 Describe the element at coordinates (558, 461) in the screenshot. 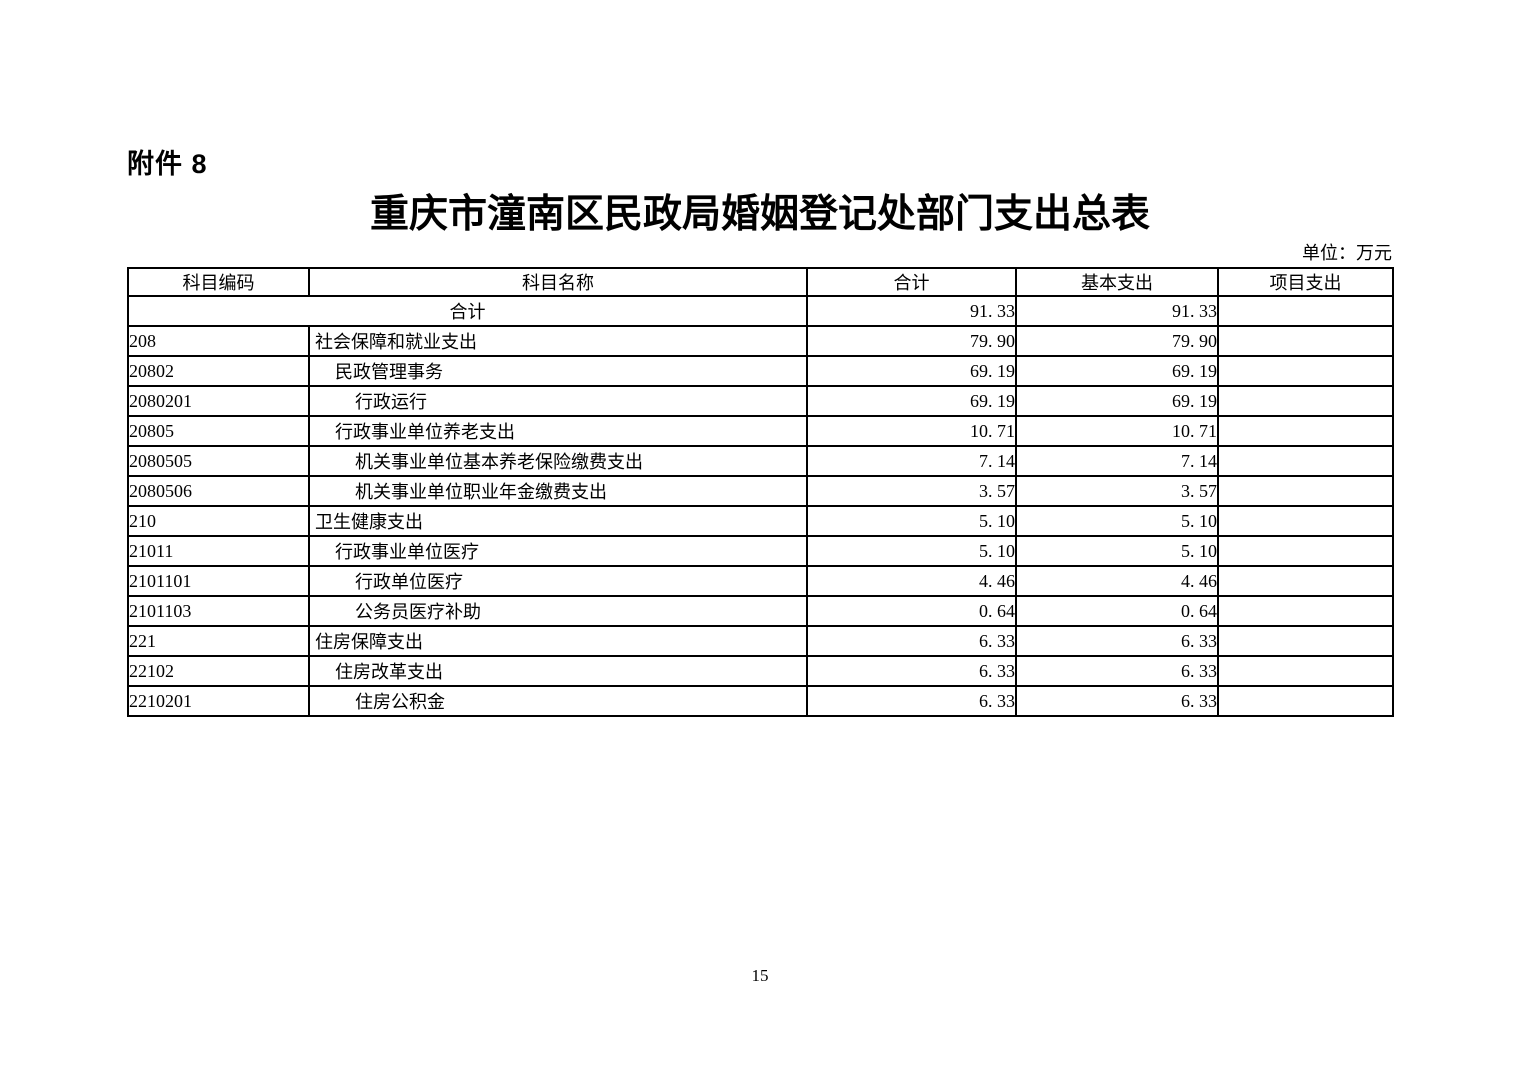

I see `name-cell: 机关事业单位基本养老保险缴费支出` at that location.